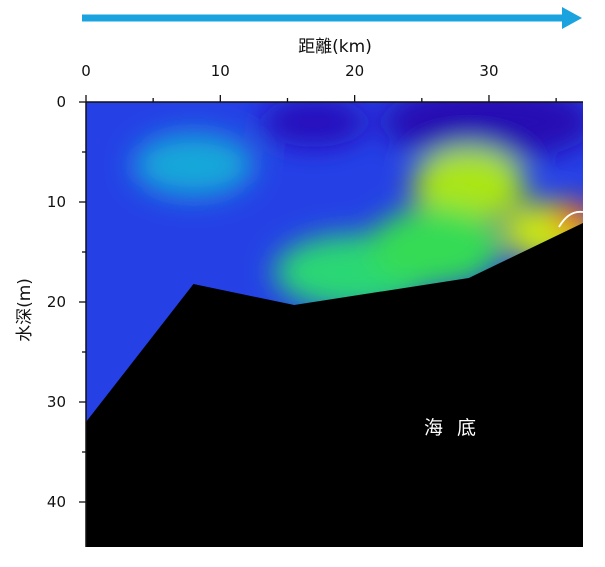  Describe the element at coordinates (220, 71) in the screenshot. I see `x-tick-label: 10` at that location.